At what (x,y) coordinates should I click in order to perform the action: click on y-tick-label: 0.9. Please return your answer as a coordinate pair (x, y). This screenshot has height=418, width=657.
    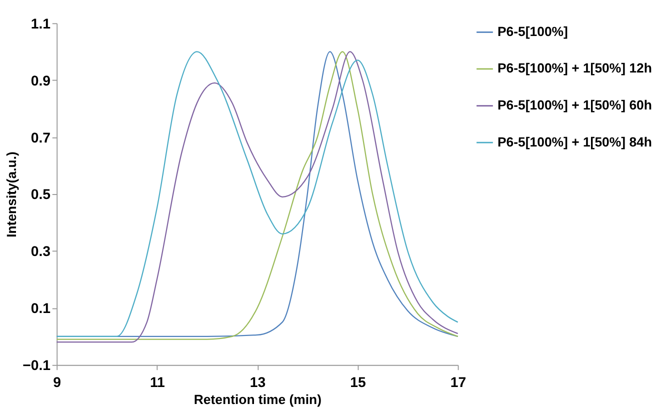
    Looking at the image, I should click on (40, 80).